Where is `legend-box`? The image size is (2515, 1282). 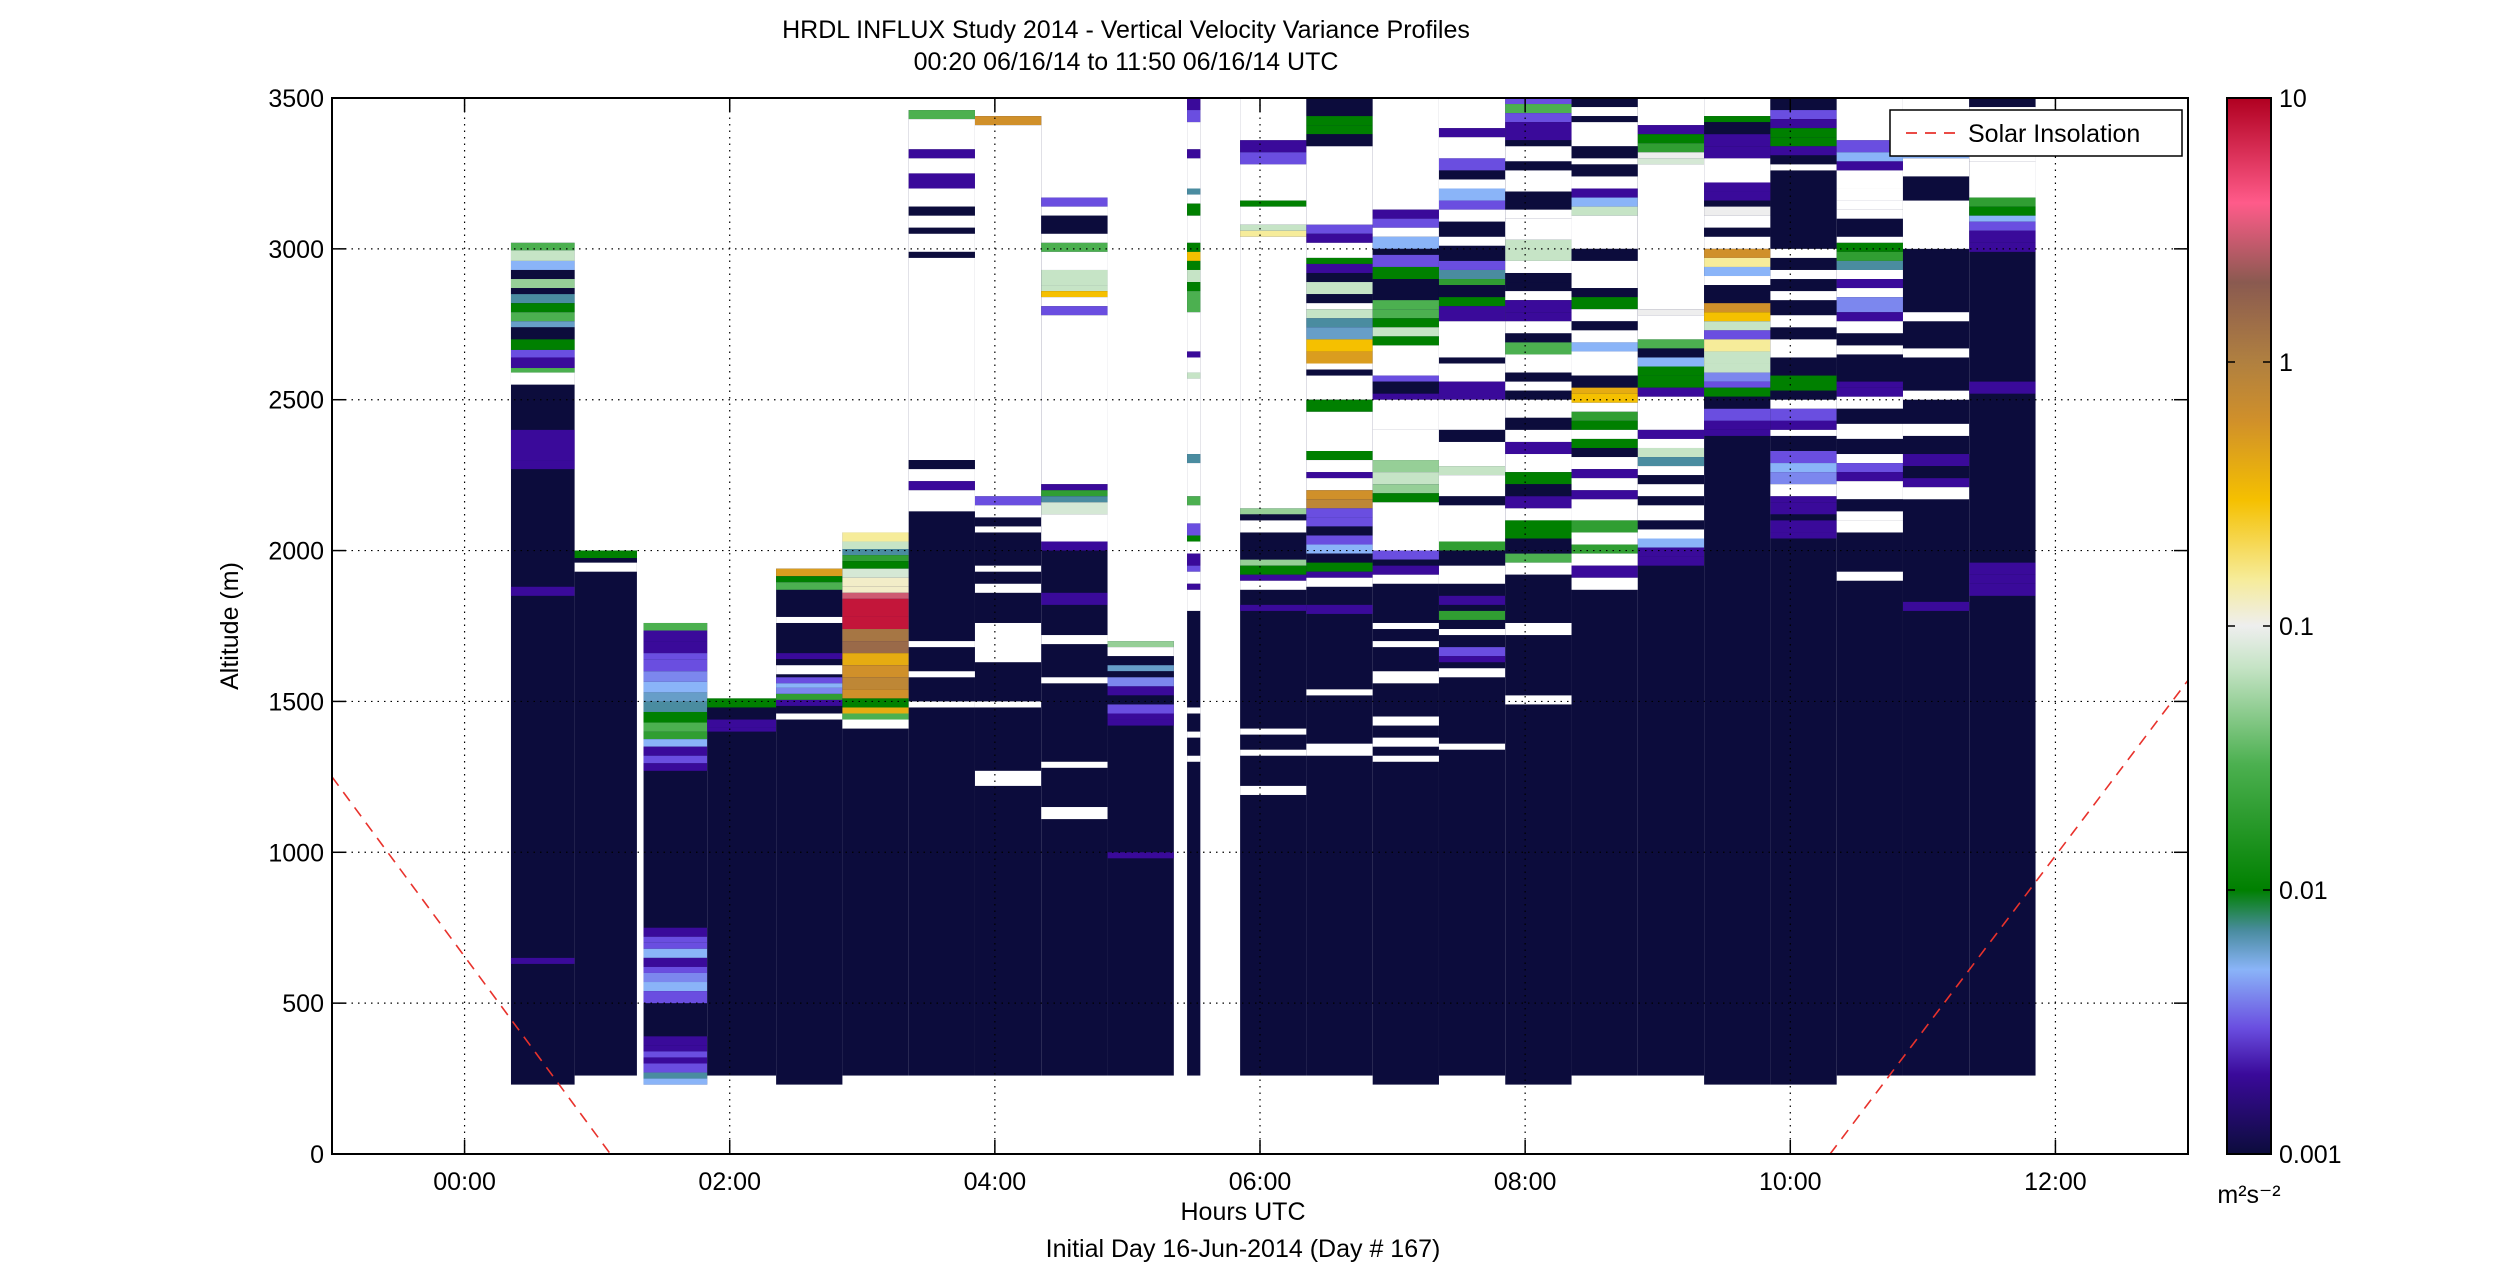 legend-box is located at coordinates (2036, 133).